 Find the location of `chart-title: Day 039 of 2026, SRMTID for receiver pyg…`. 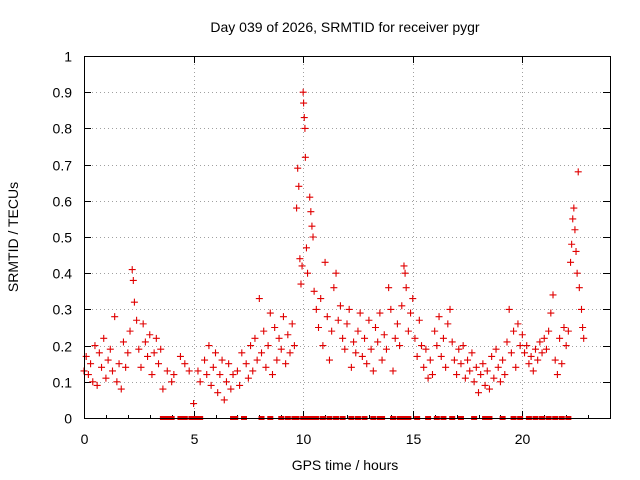

chart-title: Day 039 of 2026, SRMTID for receiver pyg… is located at coordinates (345, 27).